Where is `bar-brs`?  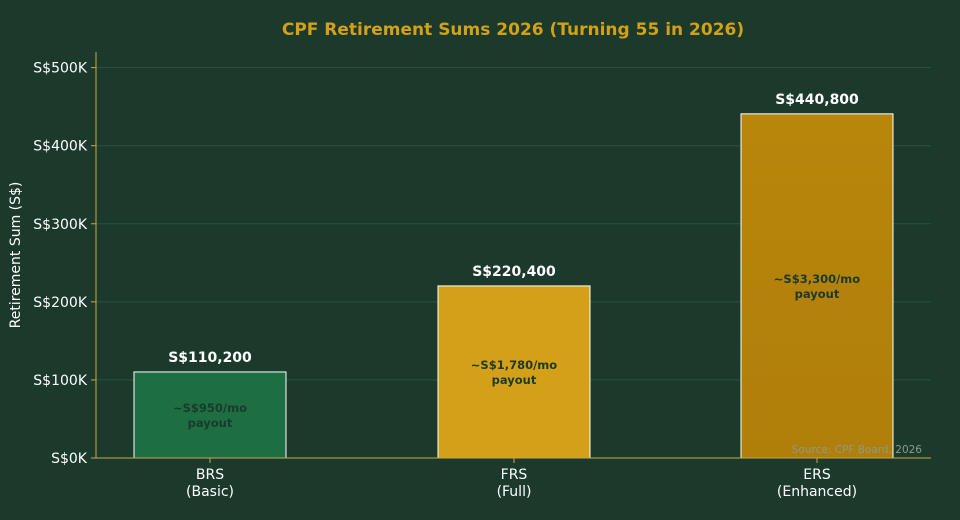
bar-brs is located at coordinates (210, 415).